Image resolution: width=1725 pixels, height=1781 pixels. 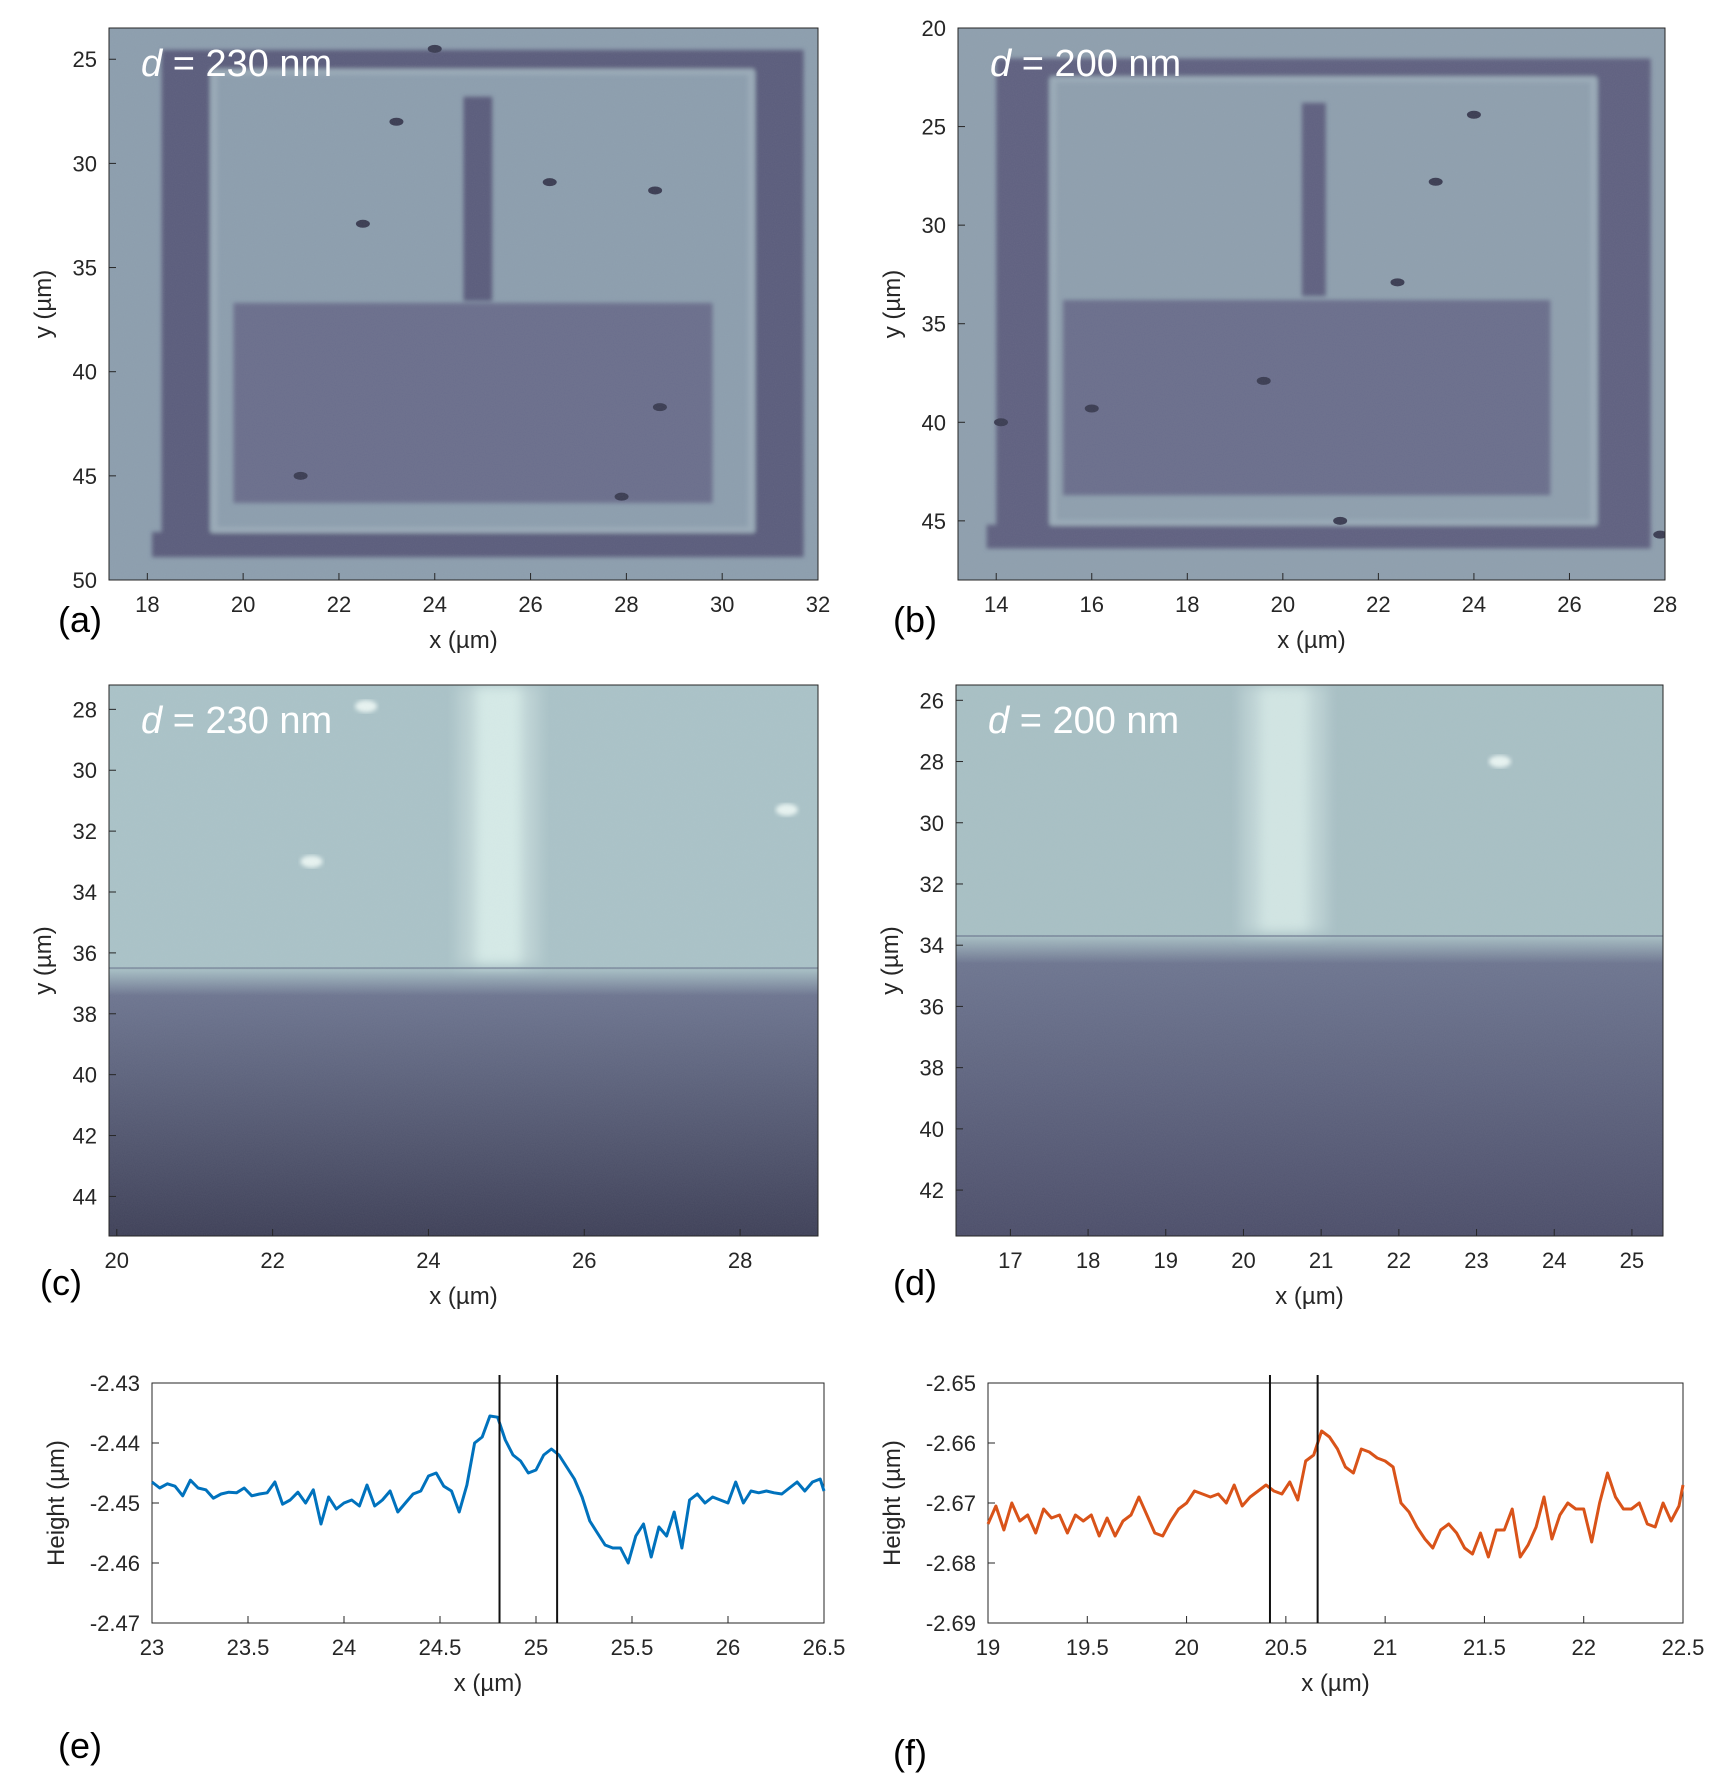 What do you see at coordinates (951, 1563) in the screenshot?
I see `y-tick-label: -2.68` at bounding box center [951, 1563].